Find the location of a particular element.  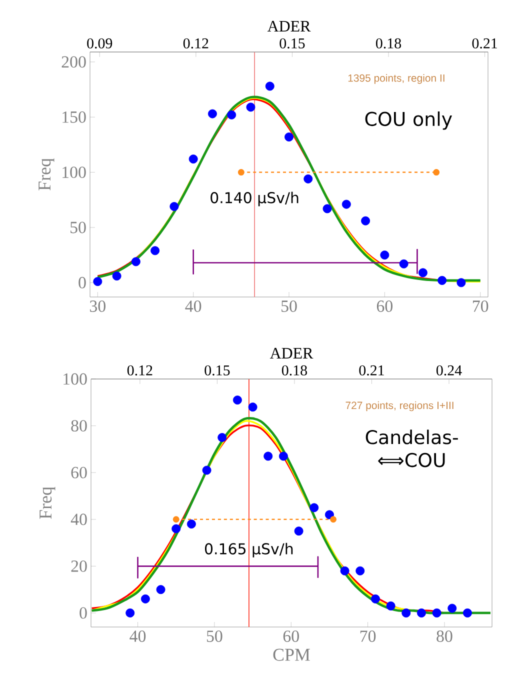

x2-tick-label: 0.24 is located at coordinates (449, 370).